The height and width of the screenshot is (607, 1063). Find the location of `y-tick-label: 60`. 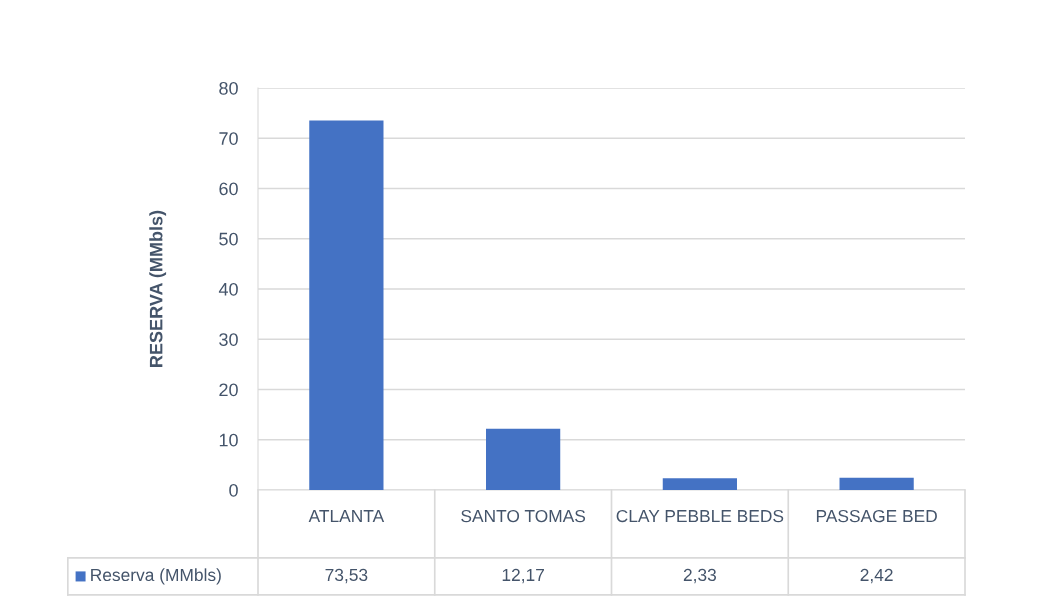

y-tick-label: 60 is located at coordinates (228, 189).